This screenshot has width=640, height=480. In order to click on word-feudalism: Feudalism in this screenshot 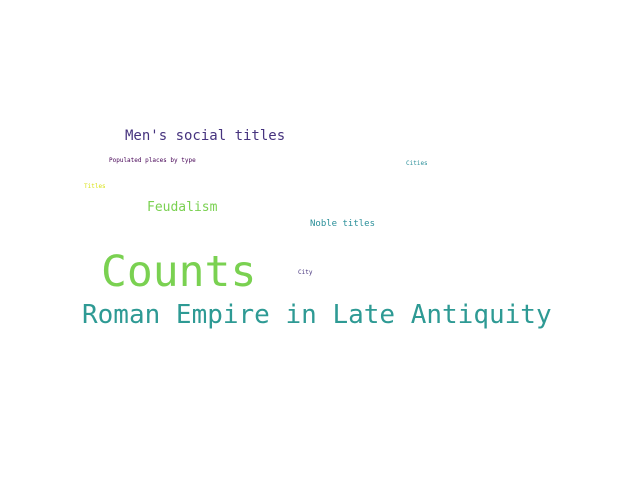, I will do `click(182, 207)`.